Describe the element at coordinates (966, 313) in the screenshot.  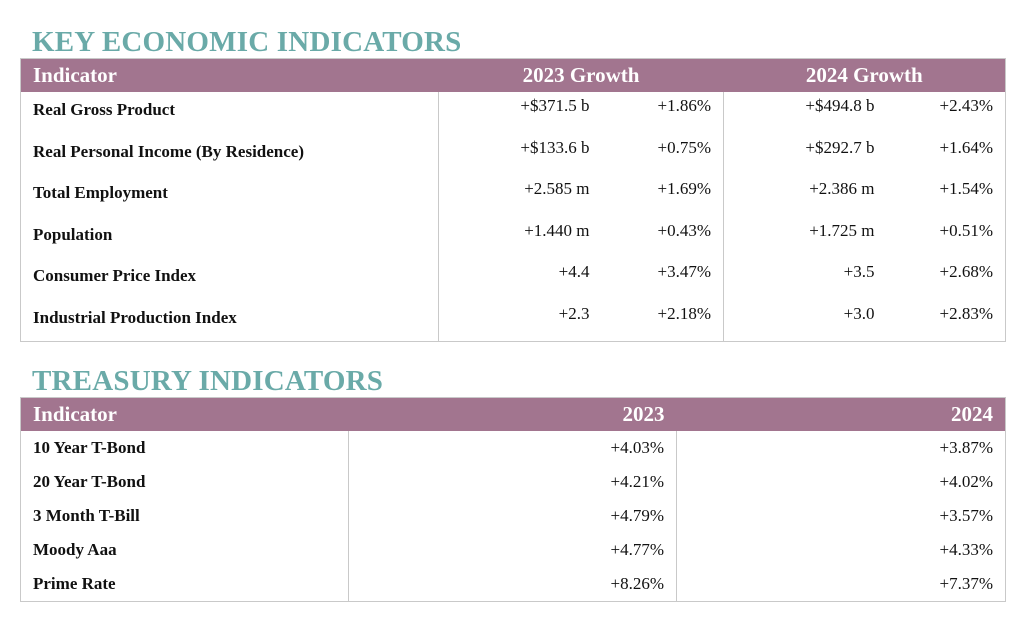
I see `percent-2024: +2.83%` at that location.